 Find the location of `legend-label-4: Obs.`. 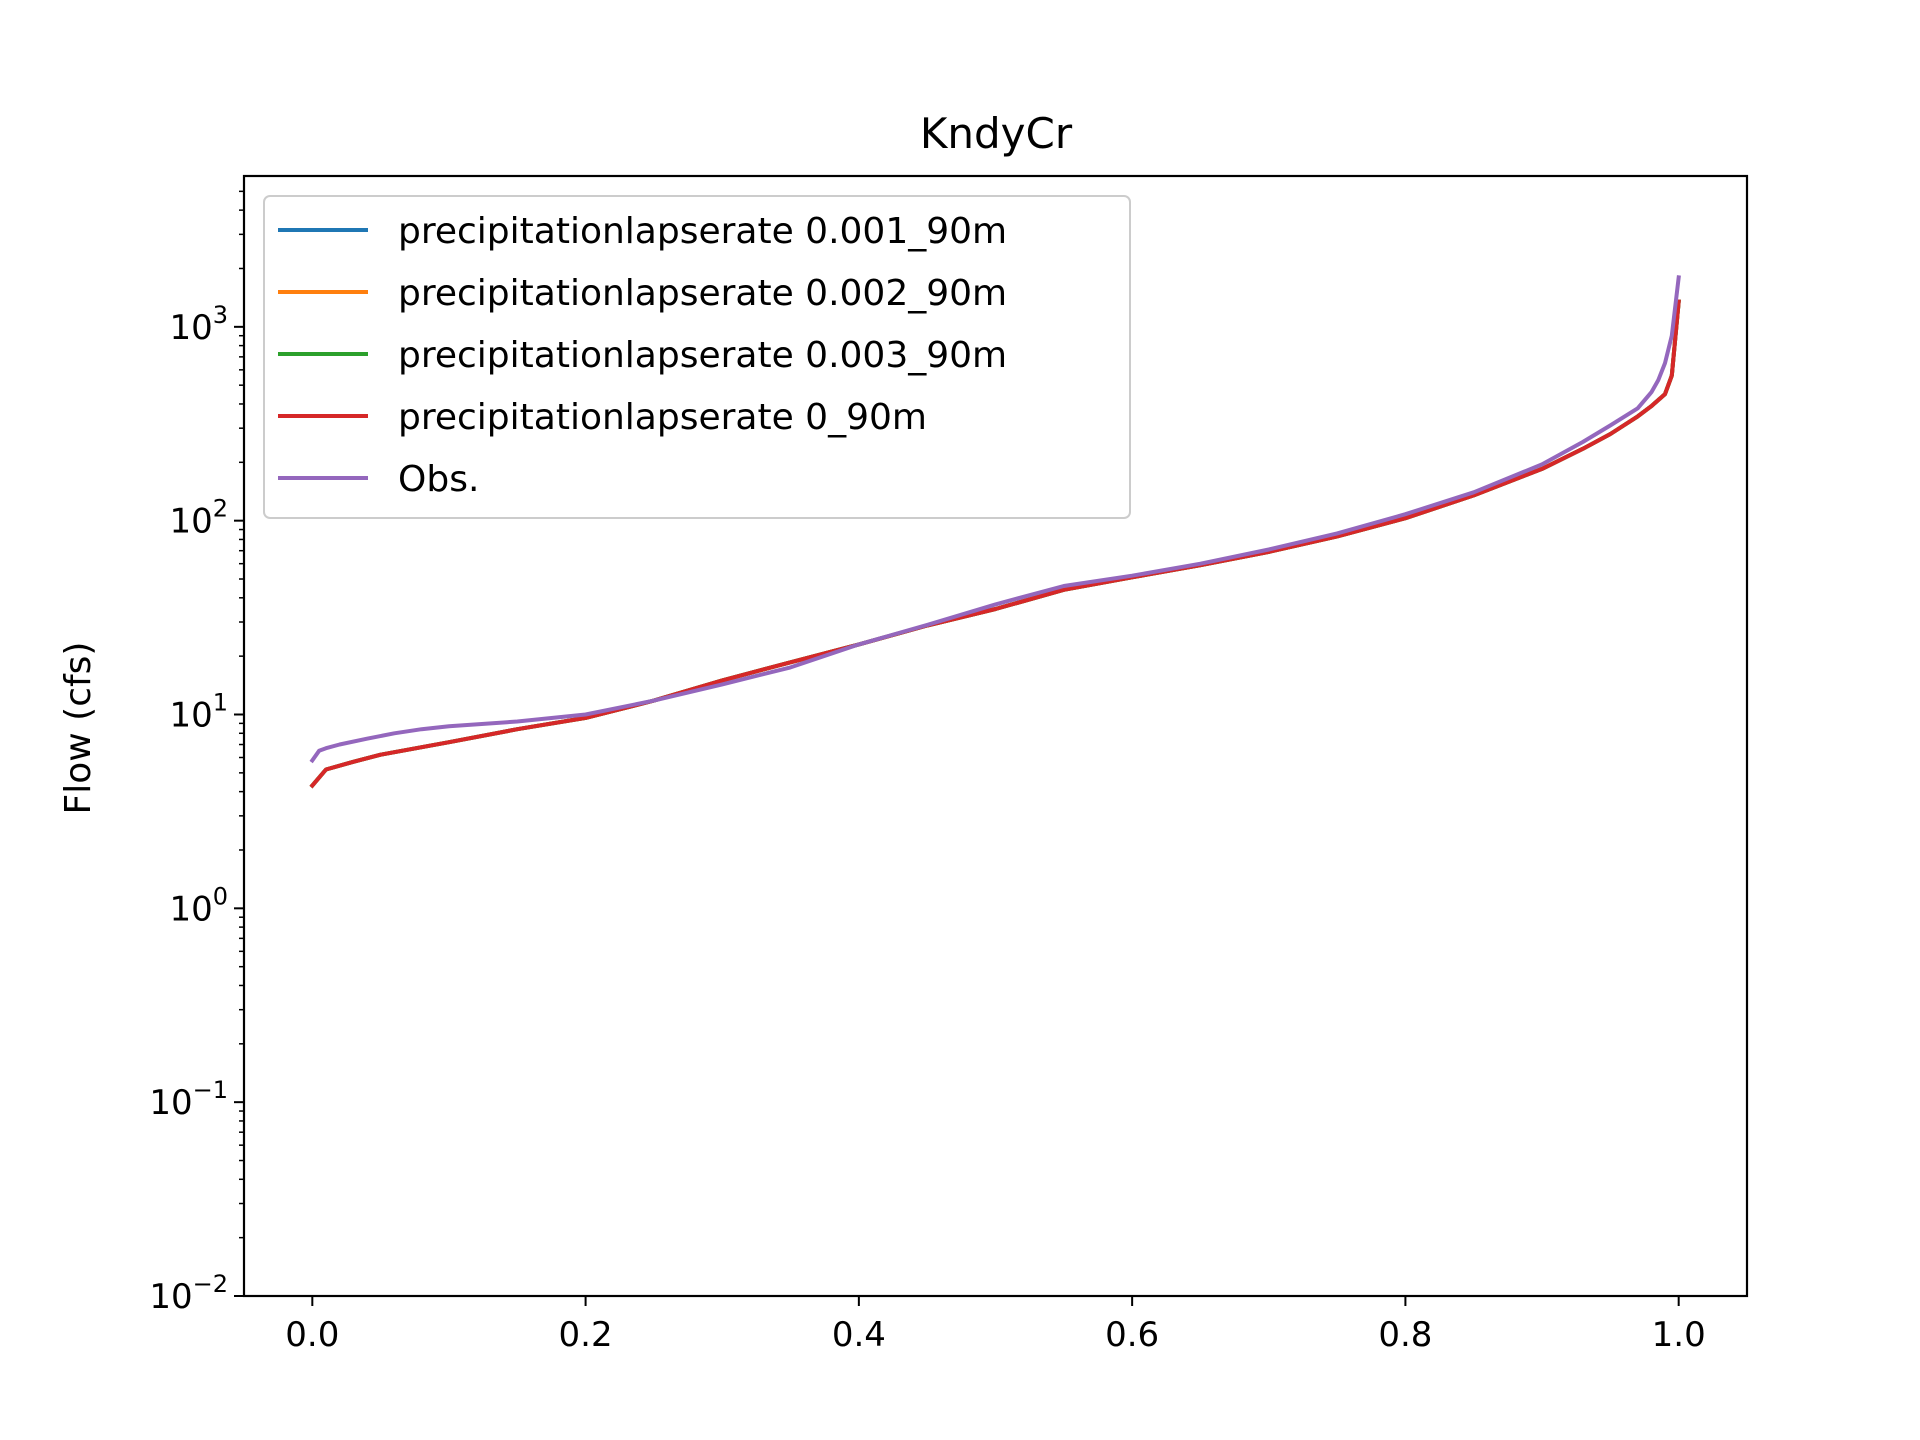

legend-label-4: Obs. is located at coordinates (438, 479).